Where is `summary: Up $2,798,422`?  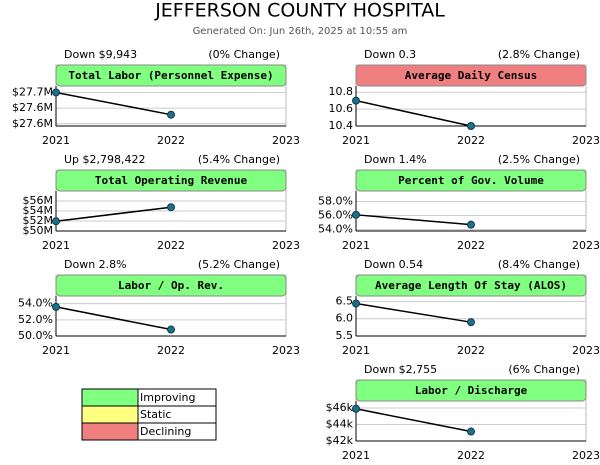
summary: Up $2,798,422 is located at coordinates (105, 159).